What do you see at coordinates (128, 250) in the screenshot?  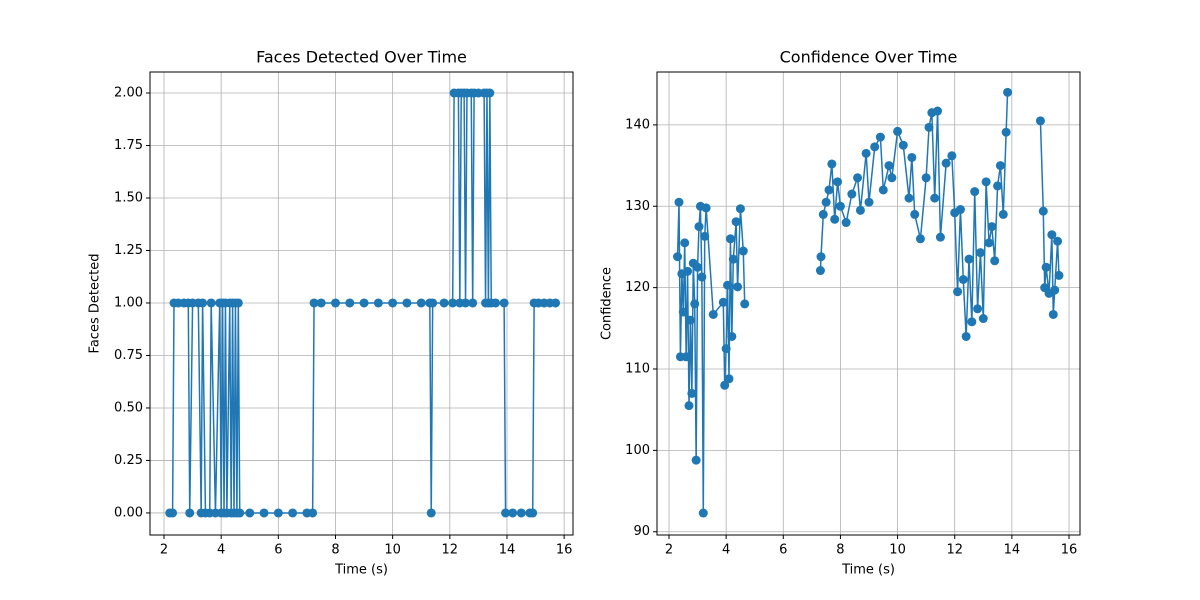 I see `y-tick-label: 1.25` at bounding box center [128, 250].